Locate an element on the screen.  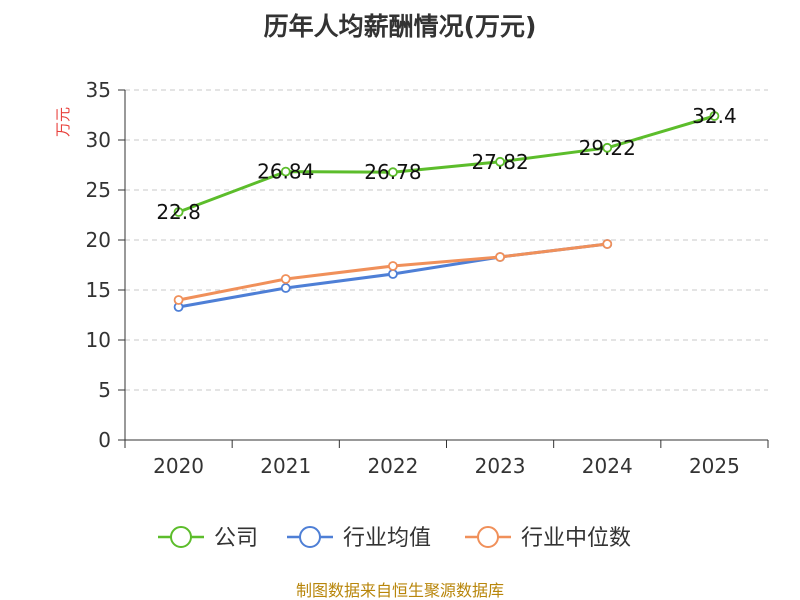
legend-item-2: 行业中位数 is located at coordinates (548, 538).